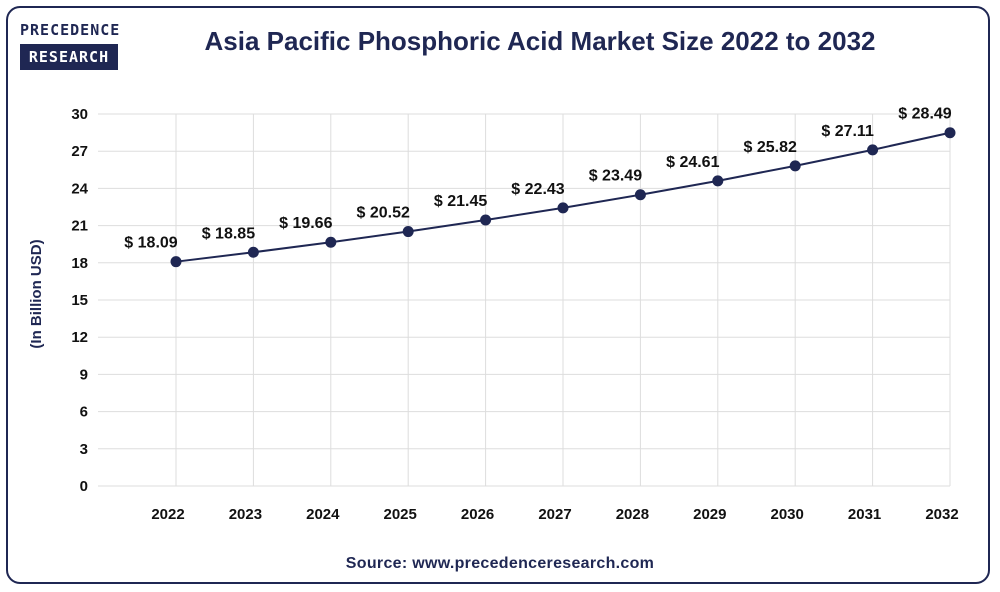 The image size is (1000, 592). What do you see at coordinates (847, 131) in the screenshot?
I see `data-label: $ 27.11` at bounding box center [847, 131].